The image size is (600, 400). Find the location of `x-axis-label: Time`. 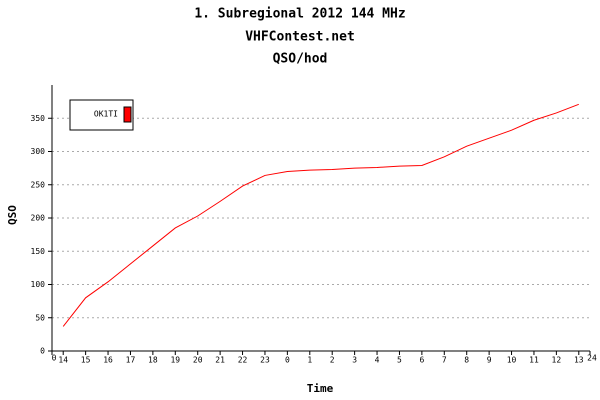

x-axis-label: Time is located at coordinates (320, 388).